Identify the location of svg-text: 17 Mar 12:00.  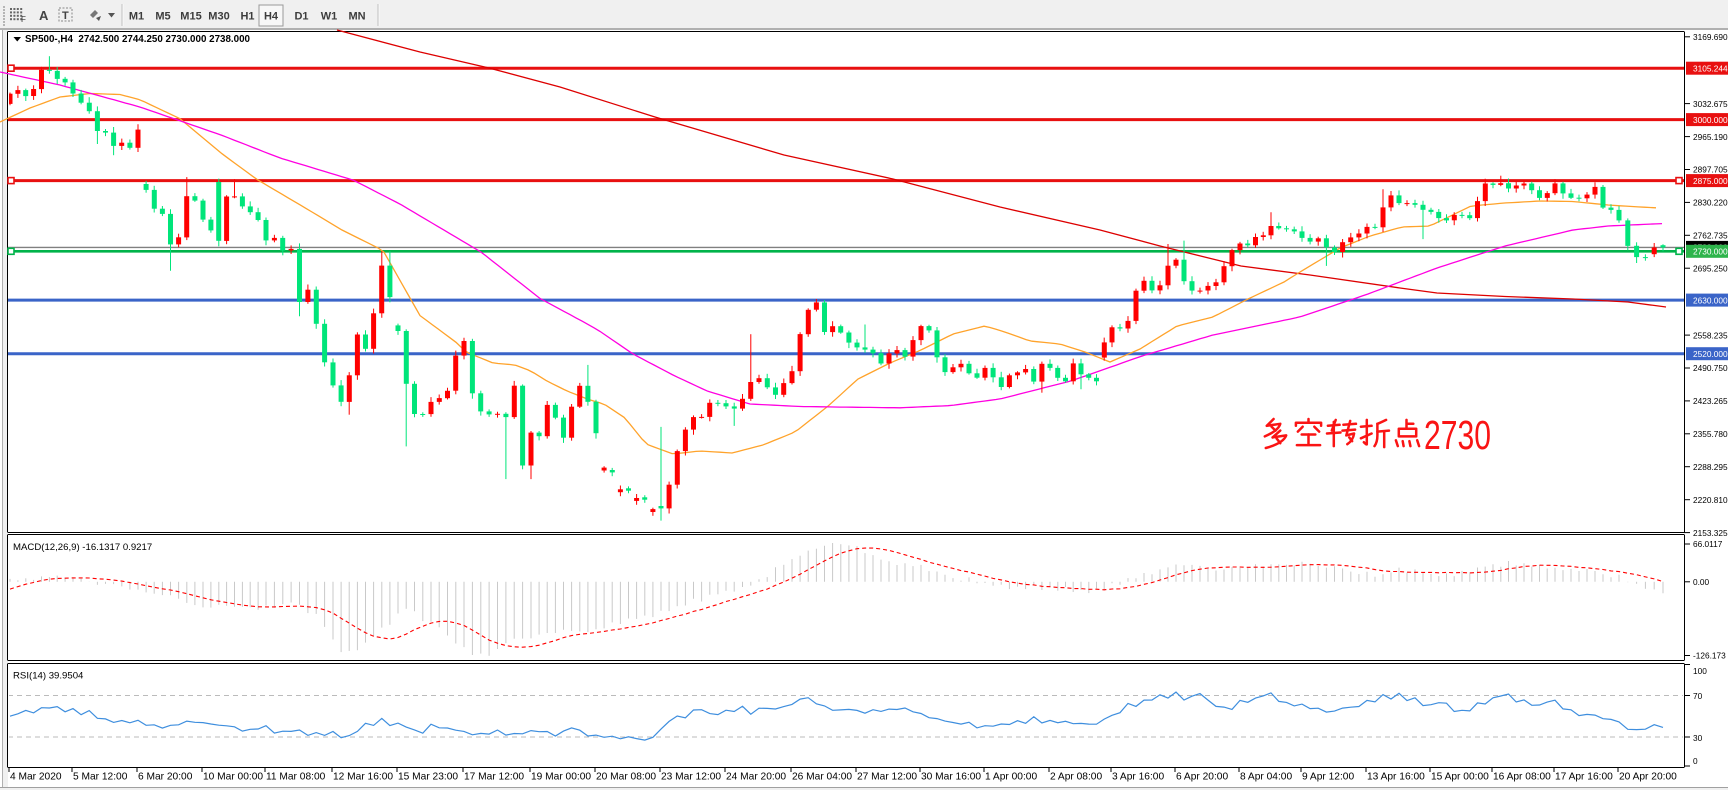
(494, 777).